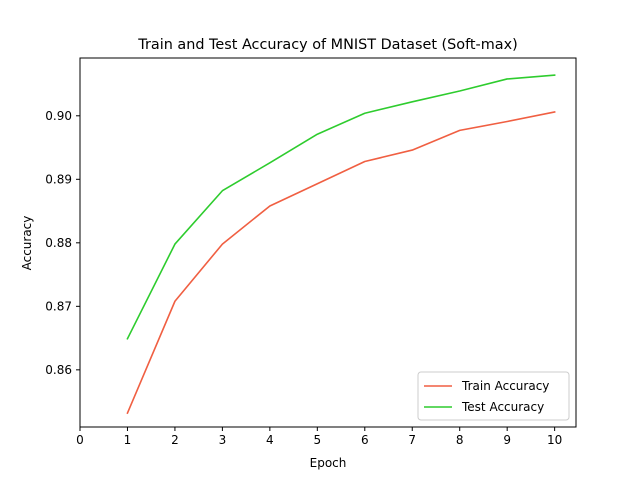 This screenshot has width=640, height=484. What do you see at coordinates (27, 243) in the screenshot?
I see `y-axis-label: Accuracy` at bounding box center [27, 243].